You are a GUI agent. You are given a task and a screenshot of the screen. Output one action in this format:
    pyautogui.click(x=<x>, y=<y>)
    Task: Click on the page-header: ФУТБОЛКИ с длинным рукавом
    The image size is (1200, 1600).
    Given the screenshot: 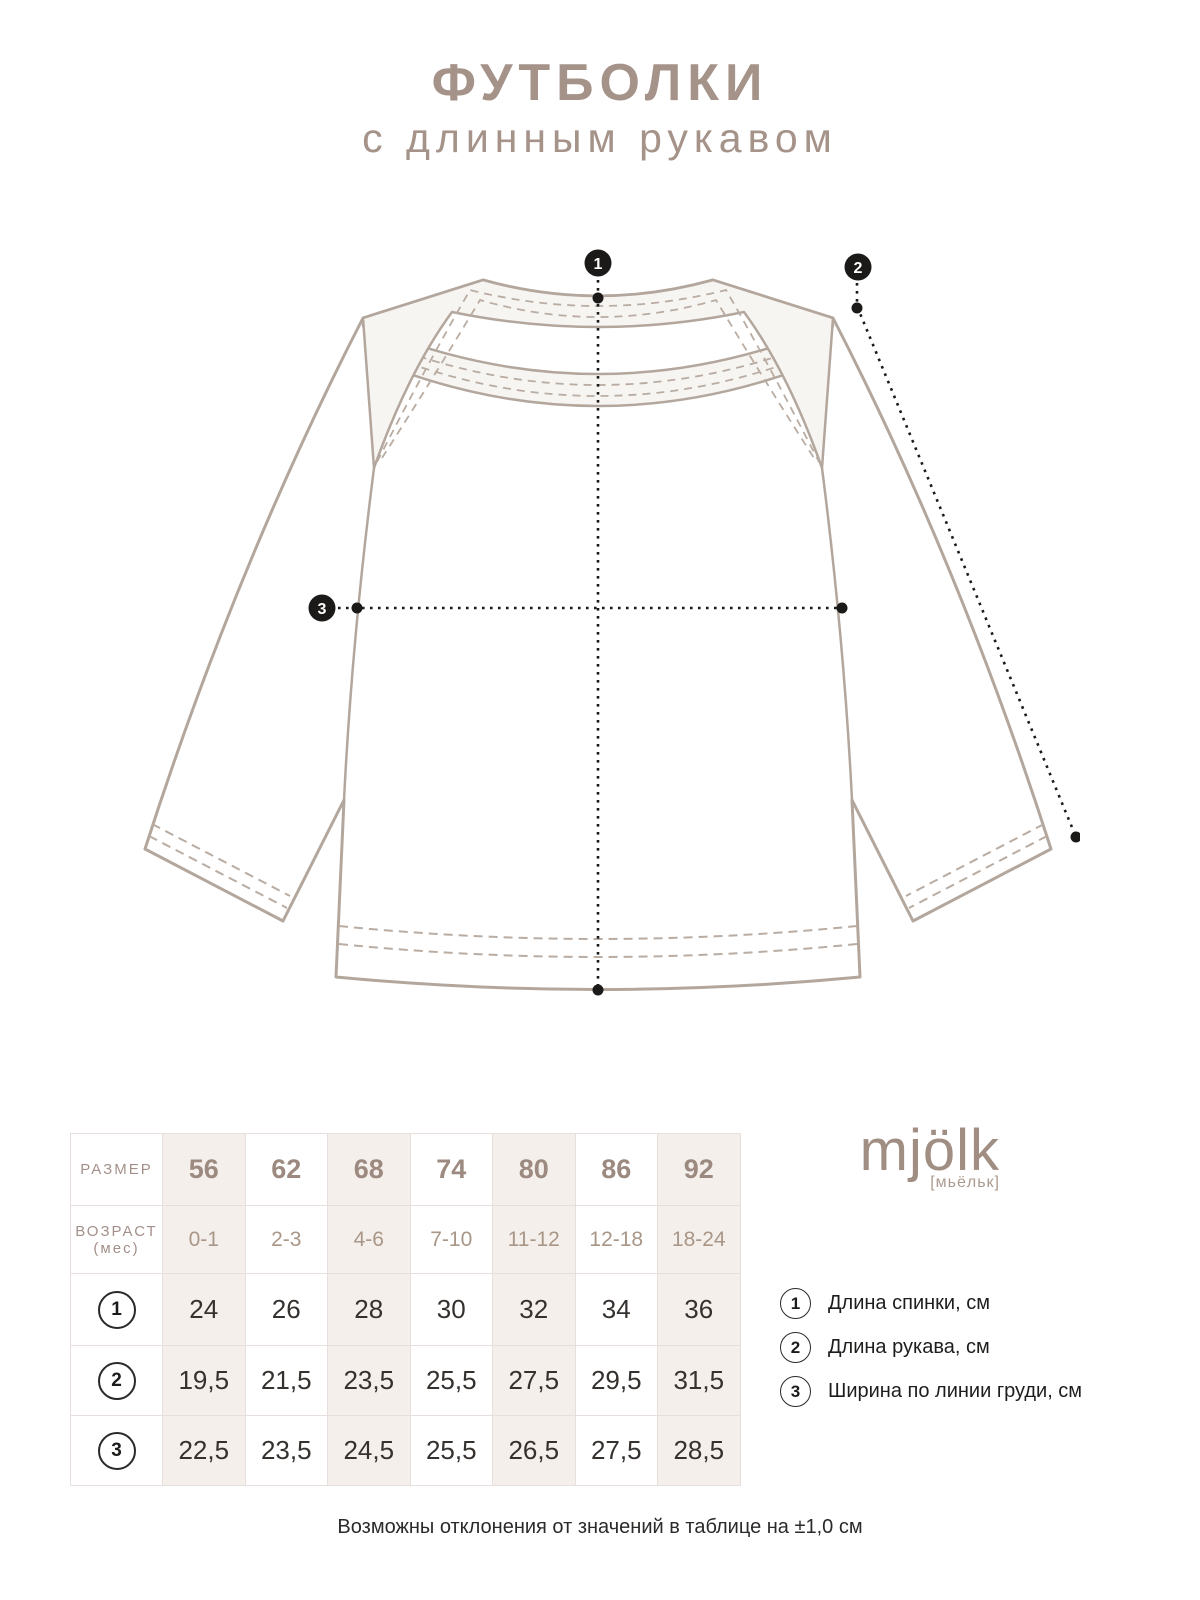 What is the action you would take?
    pyautogui.click(x=600, y=109)
    